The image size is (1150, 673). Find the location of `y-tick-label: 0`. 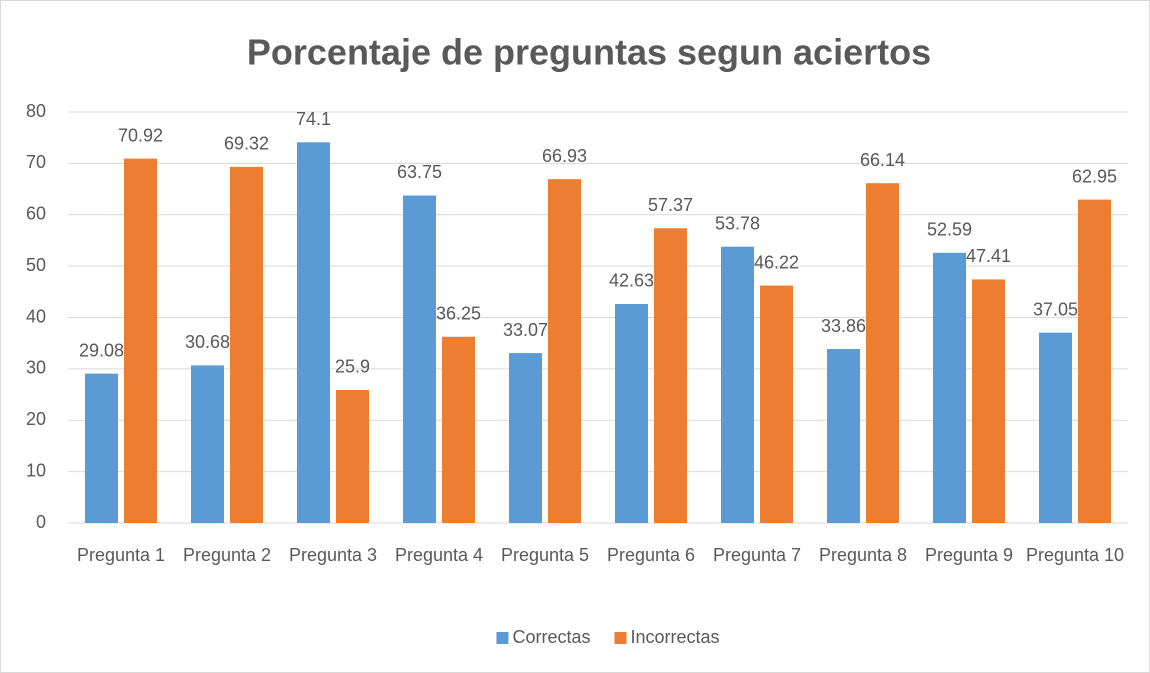

y-tick-label: 0 is located at coordinates (41, 522).